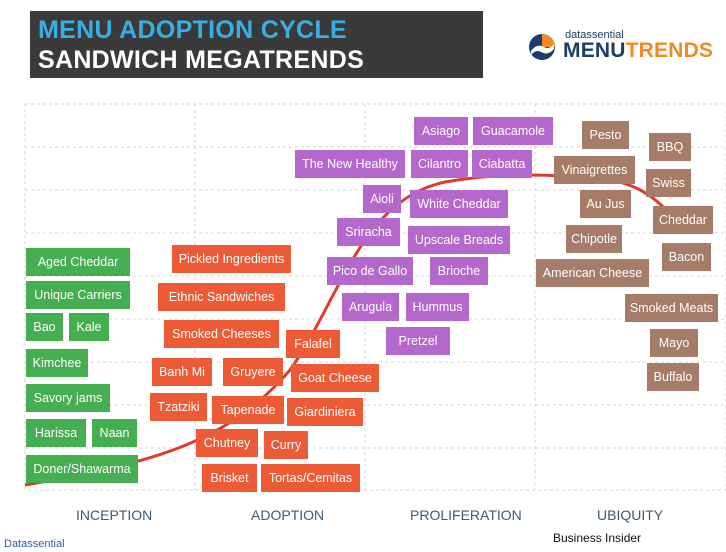  I want to click on stage-label-adoption: ADOPTION, so click(288, 515).